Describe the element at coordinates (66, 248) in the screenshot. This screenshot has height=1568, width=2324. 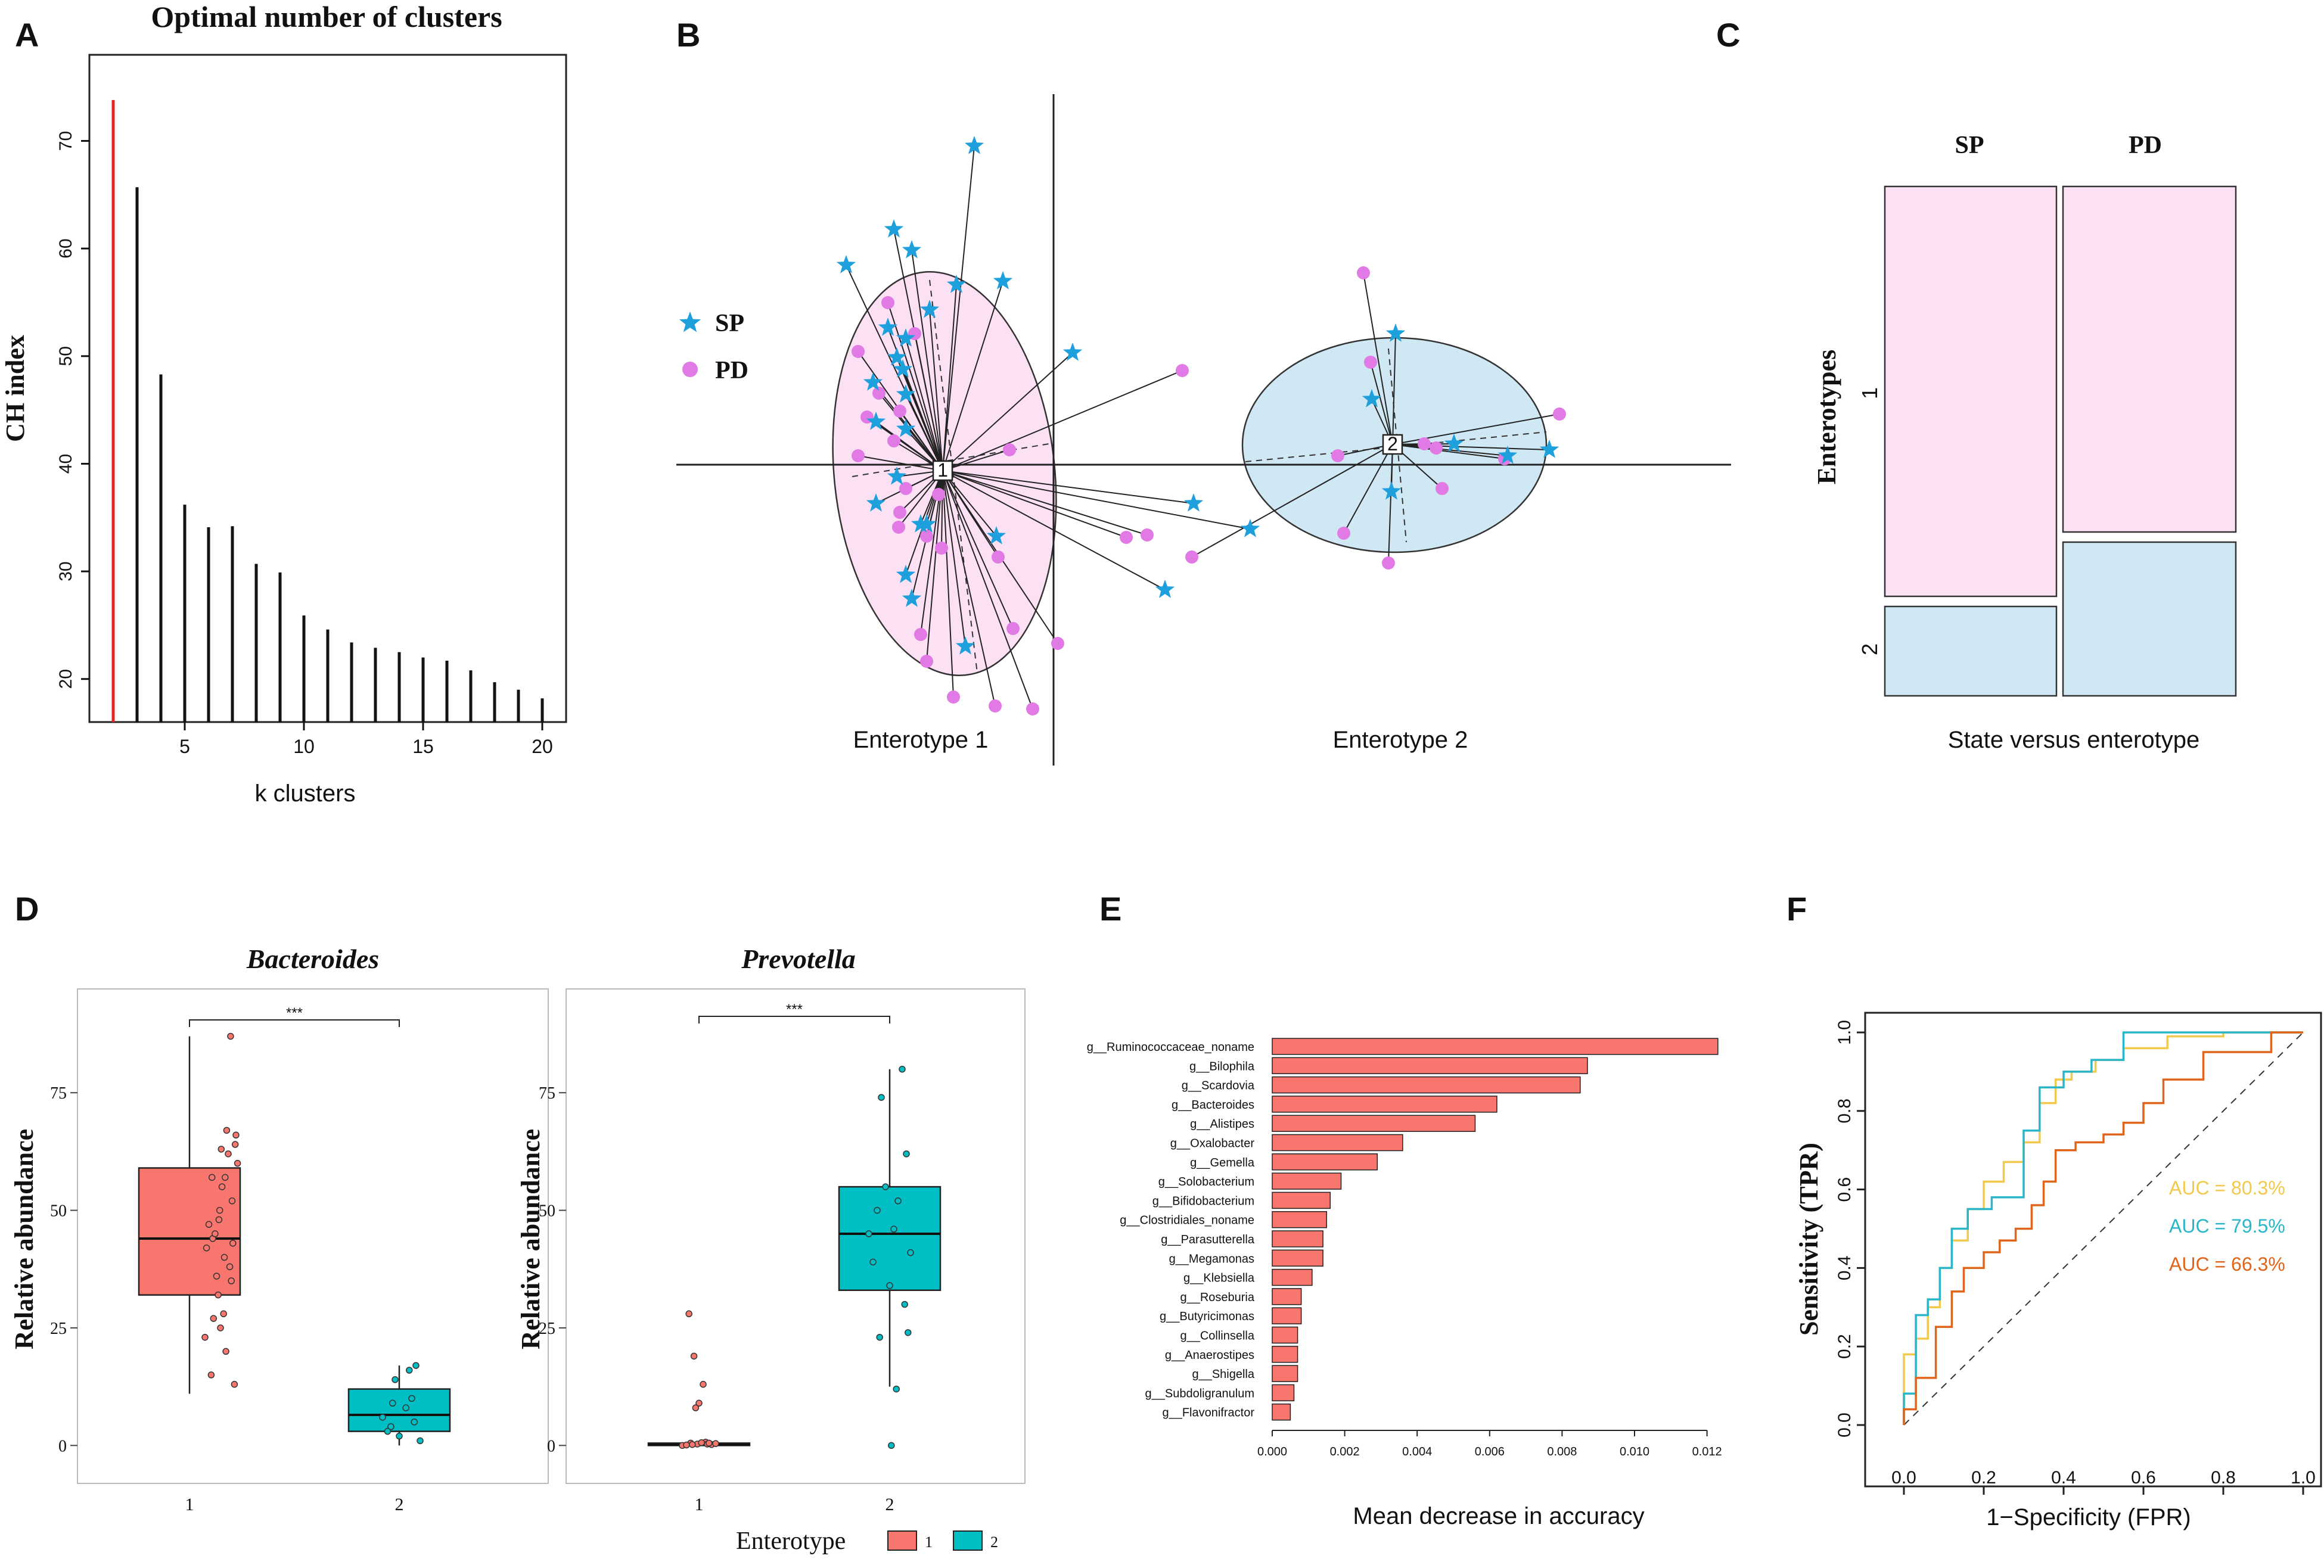
I see `y-tick-label: 60` at that location.